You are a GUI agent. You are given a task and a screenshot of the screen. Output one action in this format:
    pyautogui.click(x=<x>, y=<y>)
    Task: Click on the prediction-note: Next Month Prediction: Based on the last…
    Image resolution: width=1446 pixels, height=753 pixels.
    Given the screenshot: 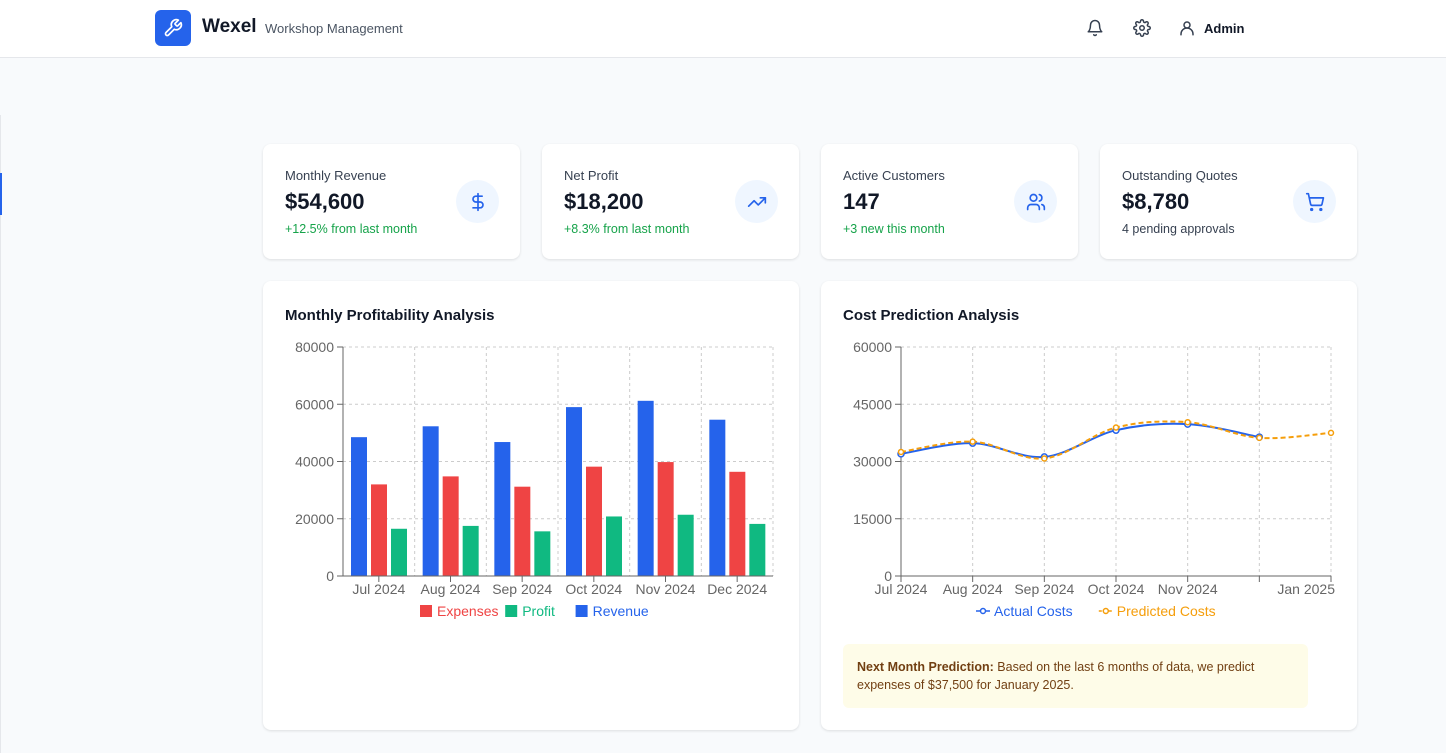 What is the action you would take?
    pyautogui.click(x=1075, y=676)
    